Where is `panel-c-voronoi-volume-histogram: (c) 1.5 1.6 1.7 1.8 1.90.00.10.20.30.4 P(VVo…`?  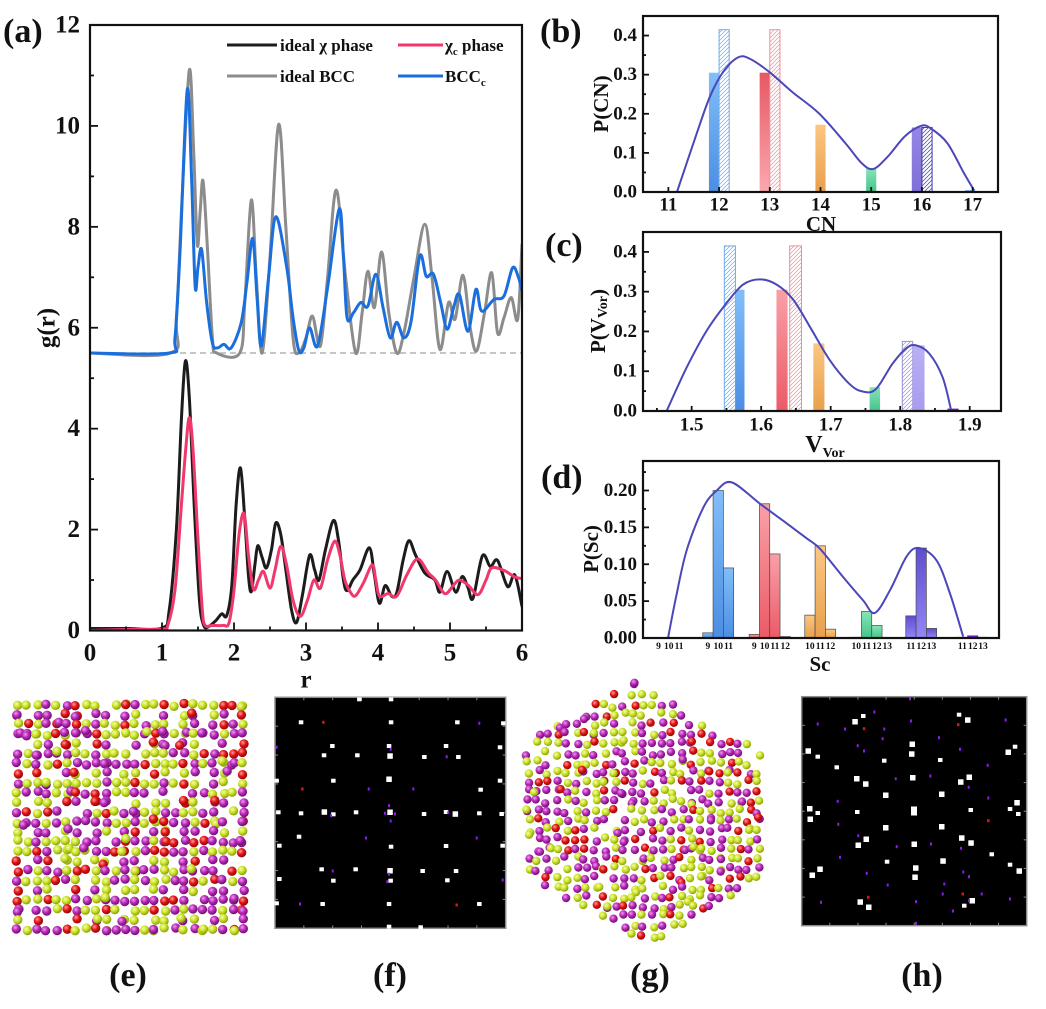
panel-c-voronoi-volume-histogram: (c) 1.5 1.6 1.7 1.8 1.90.00.10.20.30.4 P(VVo… is located at coordinates (774, 344).